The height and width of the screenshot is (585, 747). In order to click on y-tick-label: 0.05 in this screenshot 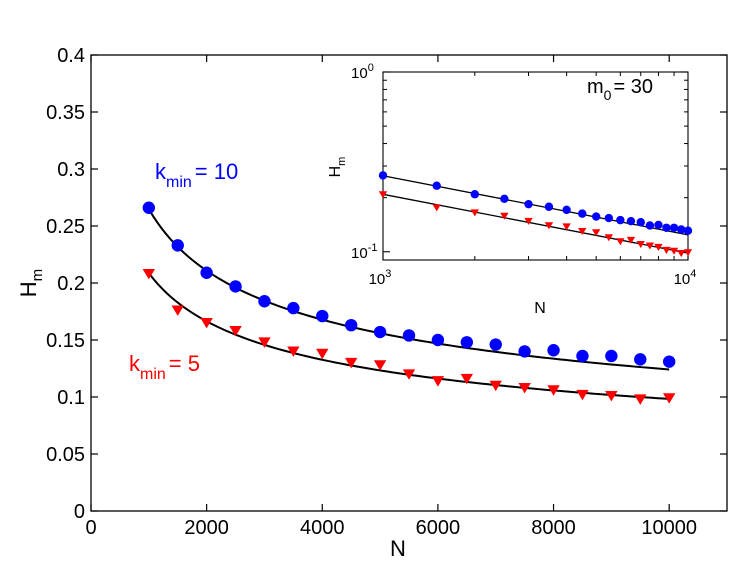, I will do `click(65, 455)`.